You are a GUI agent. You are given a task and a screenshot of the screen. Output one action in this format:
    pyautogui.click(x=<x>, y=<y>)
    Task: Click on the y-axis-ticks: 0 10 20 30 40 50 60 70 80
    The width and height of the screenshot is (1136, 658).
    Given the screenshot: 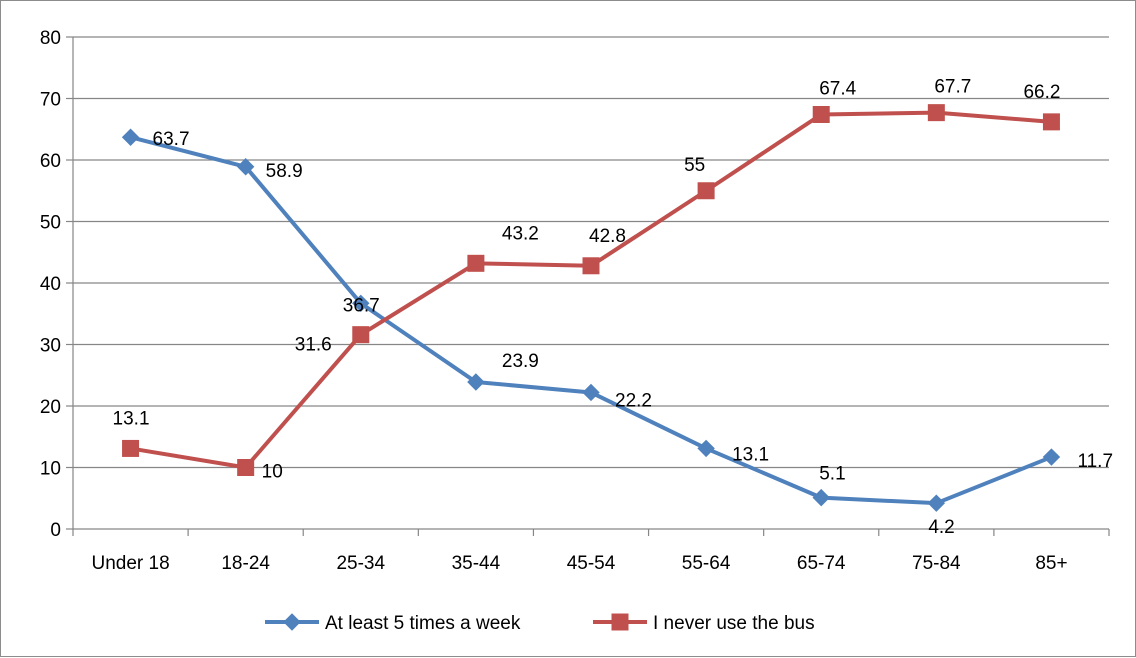 What is the action you would take?
    pyautogui.click(x=56, y=284)
    